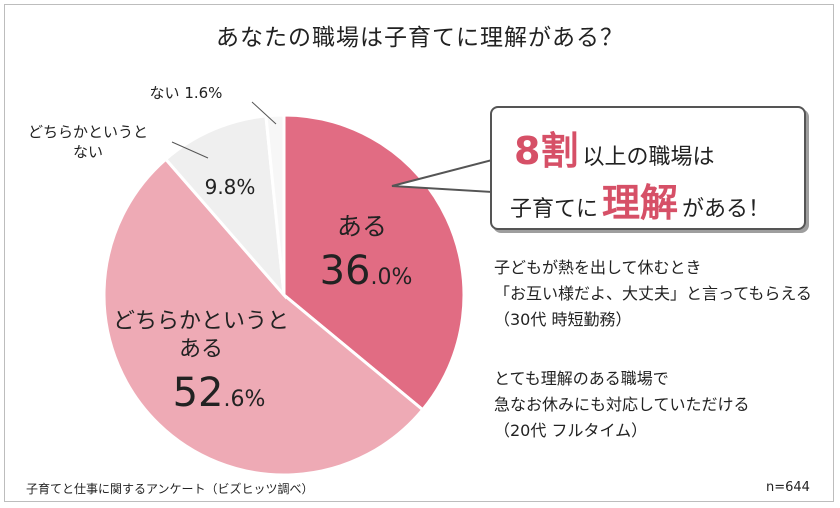  I want to click on slice-nai, so click(275, 204).